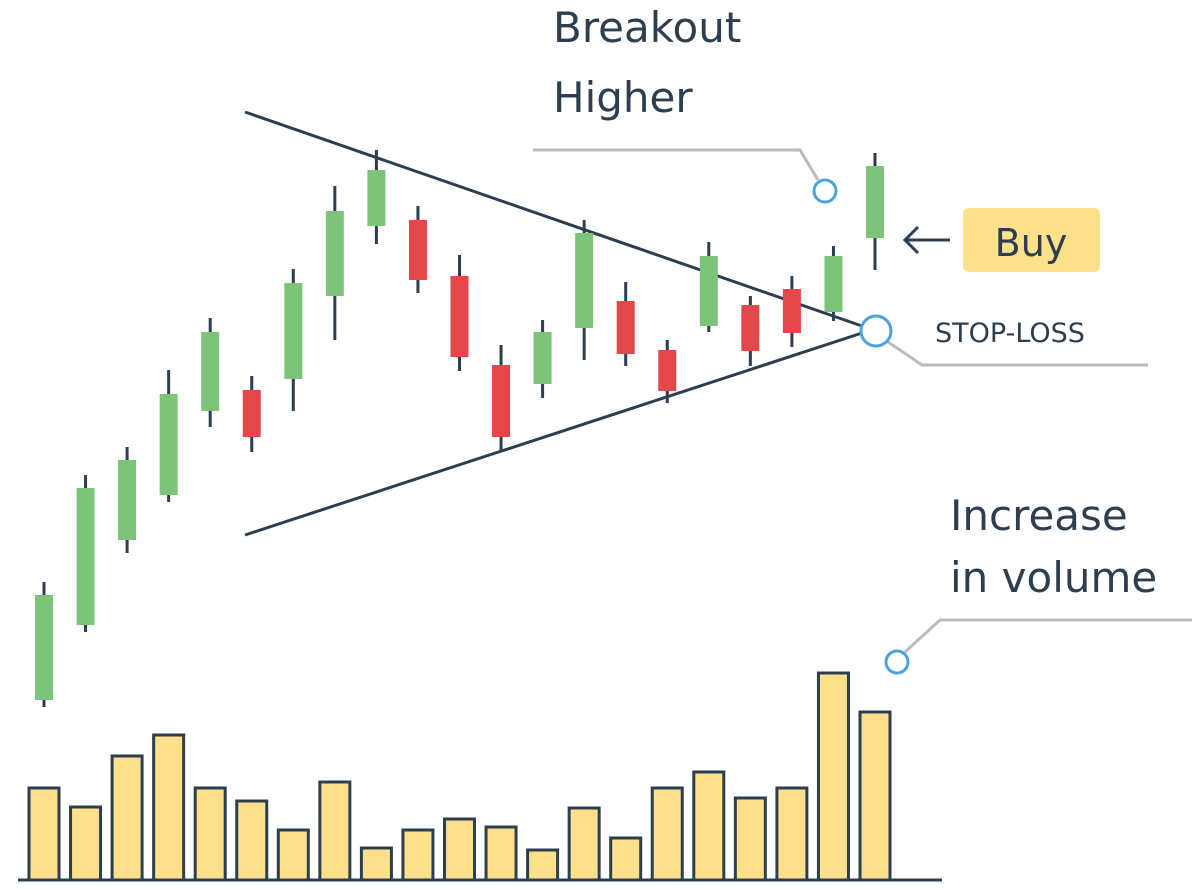 The height and width of the screenshot is (889, 1200). I want to click on annotation: in volume, so click(1053, 577).